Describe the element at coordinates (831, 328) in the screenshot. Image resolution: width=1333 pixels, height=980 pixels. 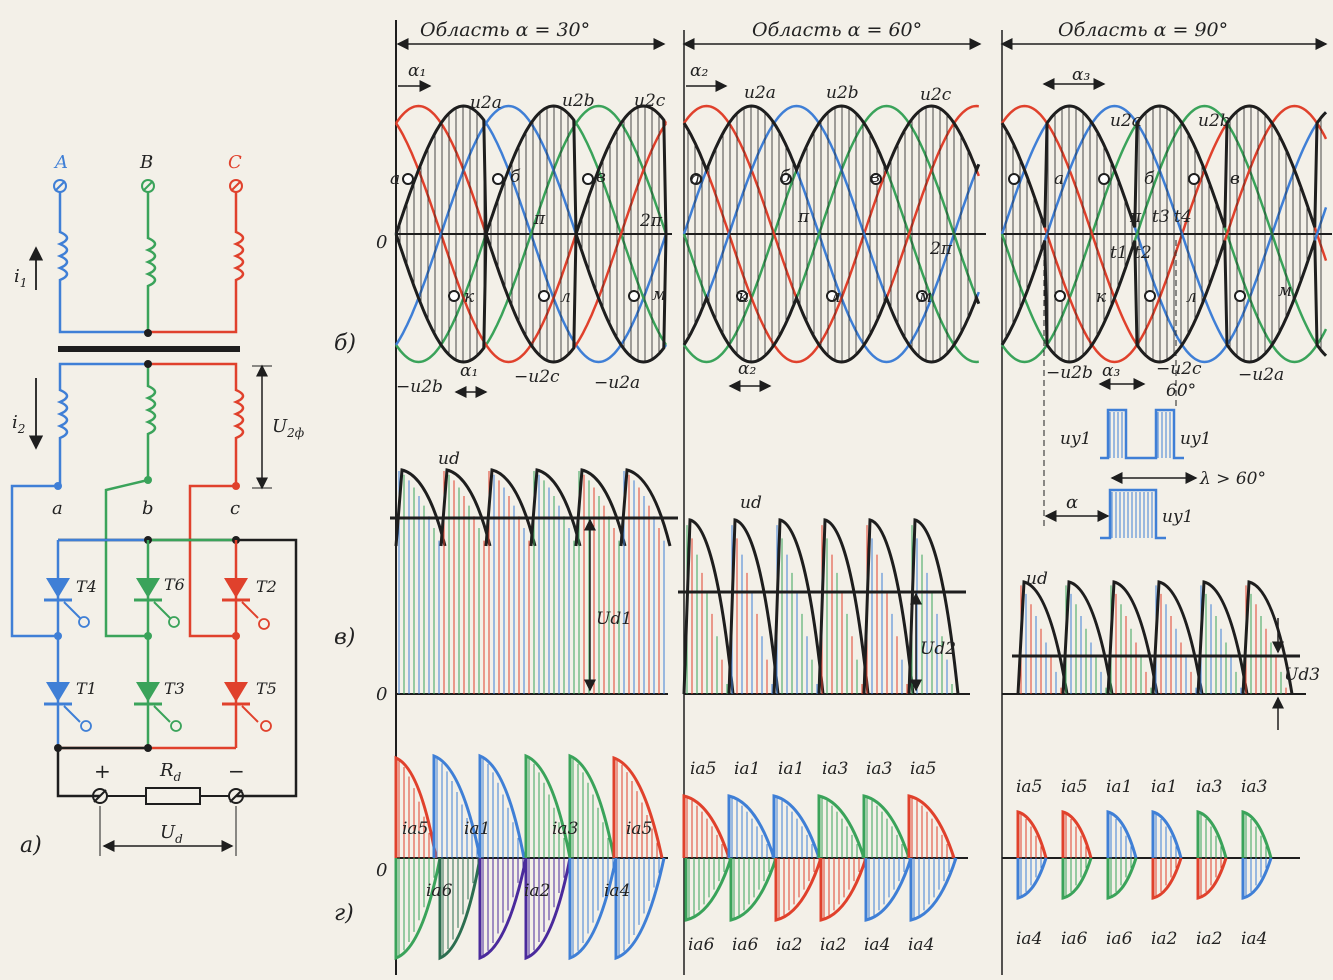
I see `p2-envelope-bottom` at that location.